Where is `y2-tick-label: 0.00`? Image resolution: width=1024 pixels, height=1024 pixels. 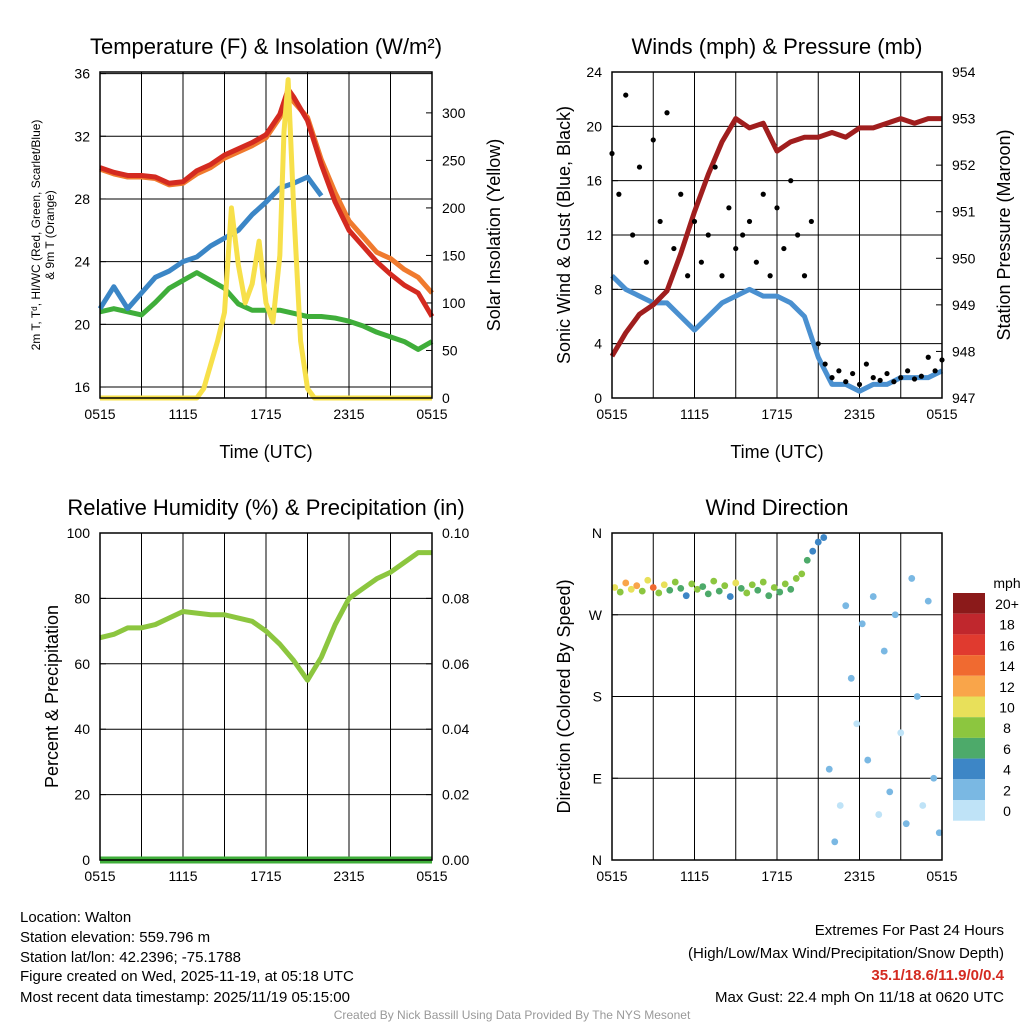 y2-tick-label: 0.00 is located at coordinates (455, 860).